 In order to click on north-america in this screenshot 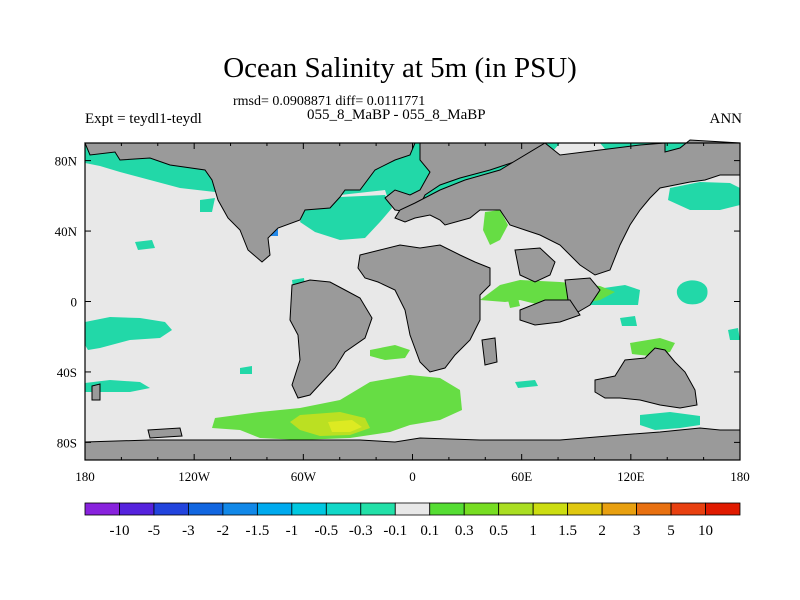, I will do `click(250, 202)`.